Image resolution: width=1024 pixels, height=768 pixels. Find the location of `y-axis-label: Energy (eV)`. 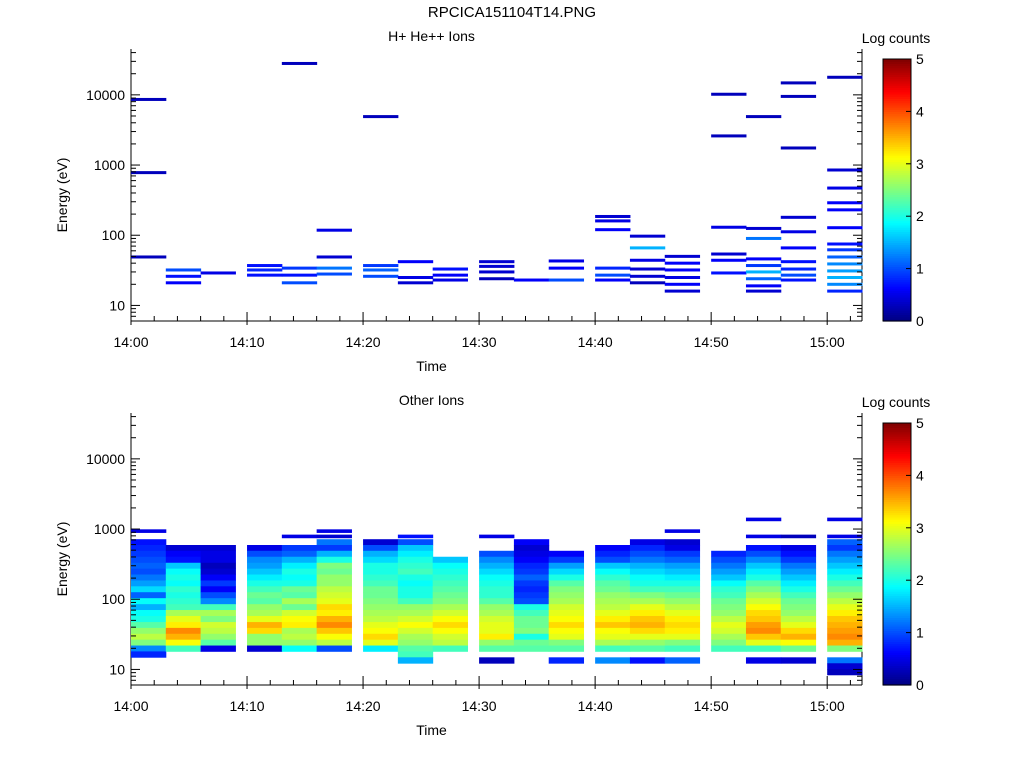

y-axis-label: Energy (eV) is located at coordinates (62, 559).